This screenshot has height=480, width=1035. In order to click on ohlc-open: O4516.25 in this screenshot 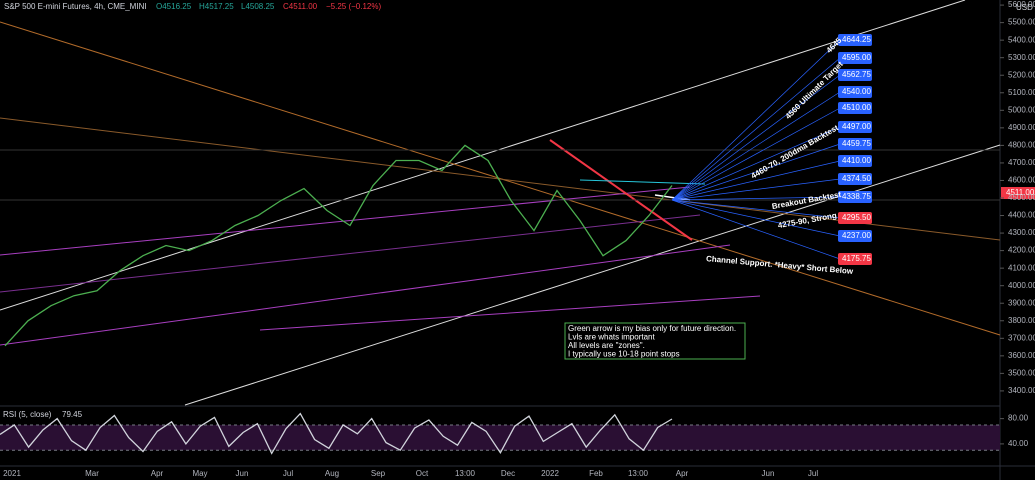, I will do `click(174, 6)`.